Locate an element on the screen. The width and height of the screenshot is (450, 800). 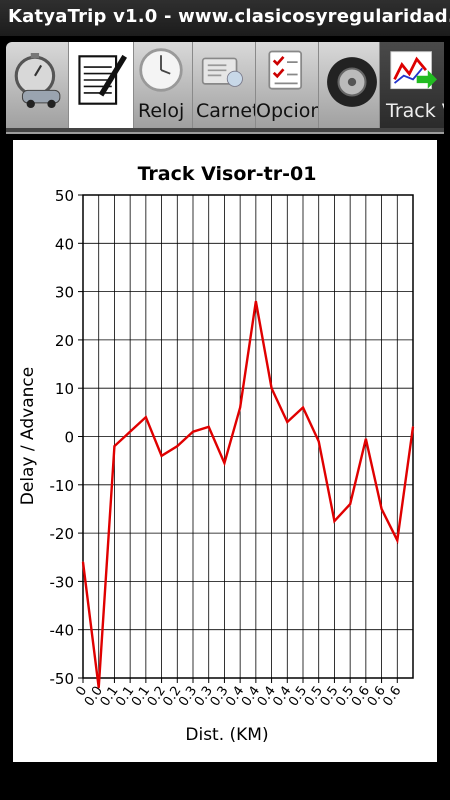
tab-stopwatch is located at coordinates (37, 86).